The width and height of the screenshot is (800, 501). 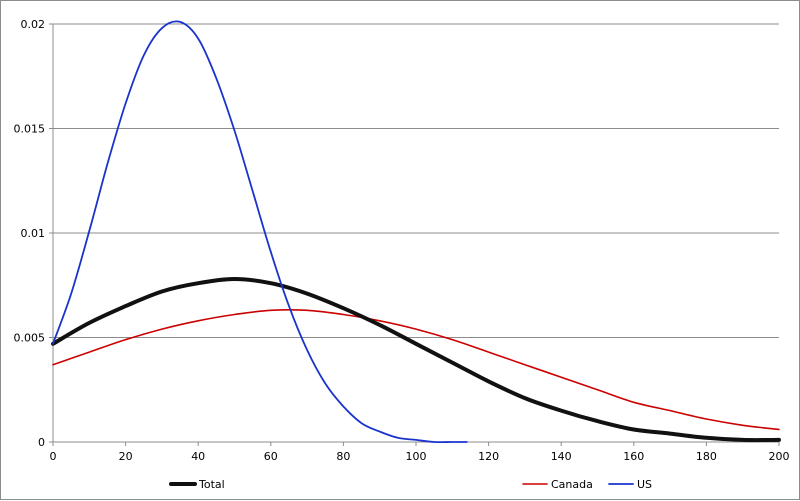 I want to click on legend-item-us: US, so click(x=630, y=484).